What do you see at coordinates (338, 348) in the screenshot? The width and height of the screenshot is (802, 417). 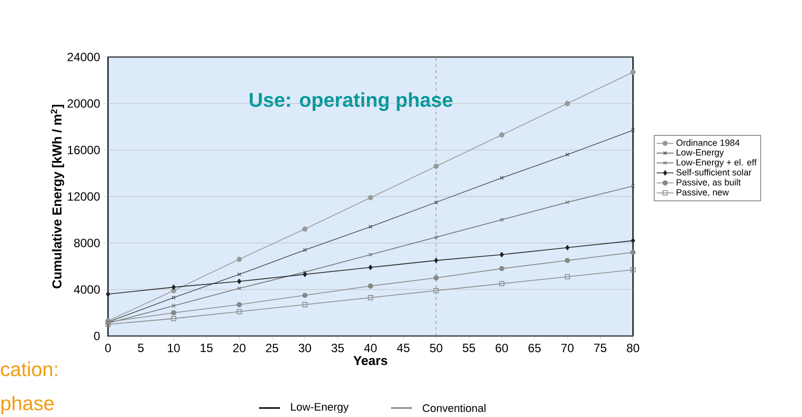 I see `x-tick-label: 35` at bounding box center [338, 348].